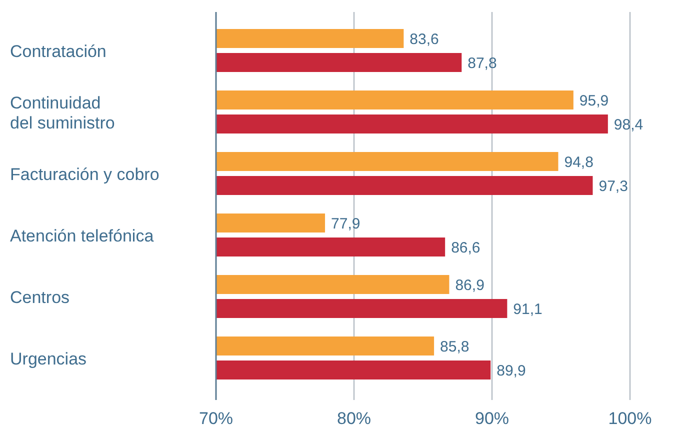  What do you see at coordinates (424, 39) in the screenshot?
I see `data-label: 83,6` at bounding box center [424, 39].